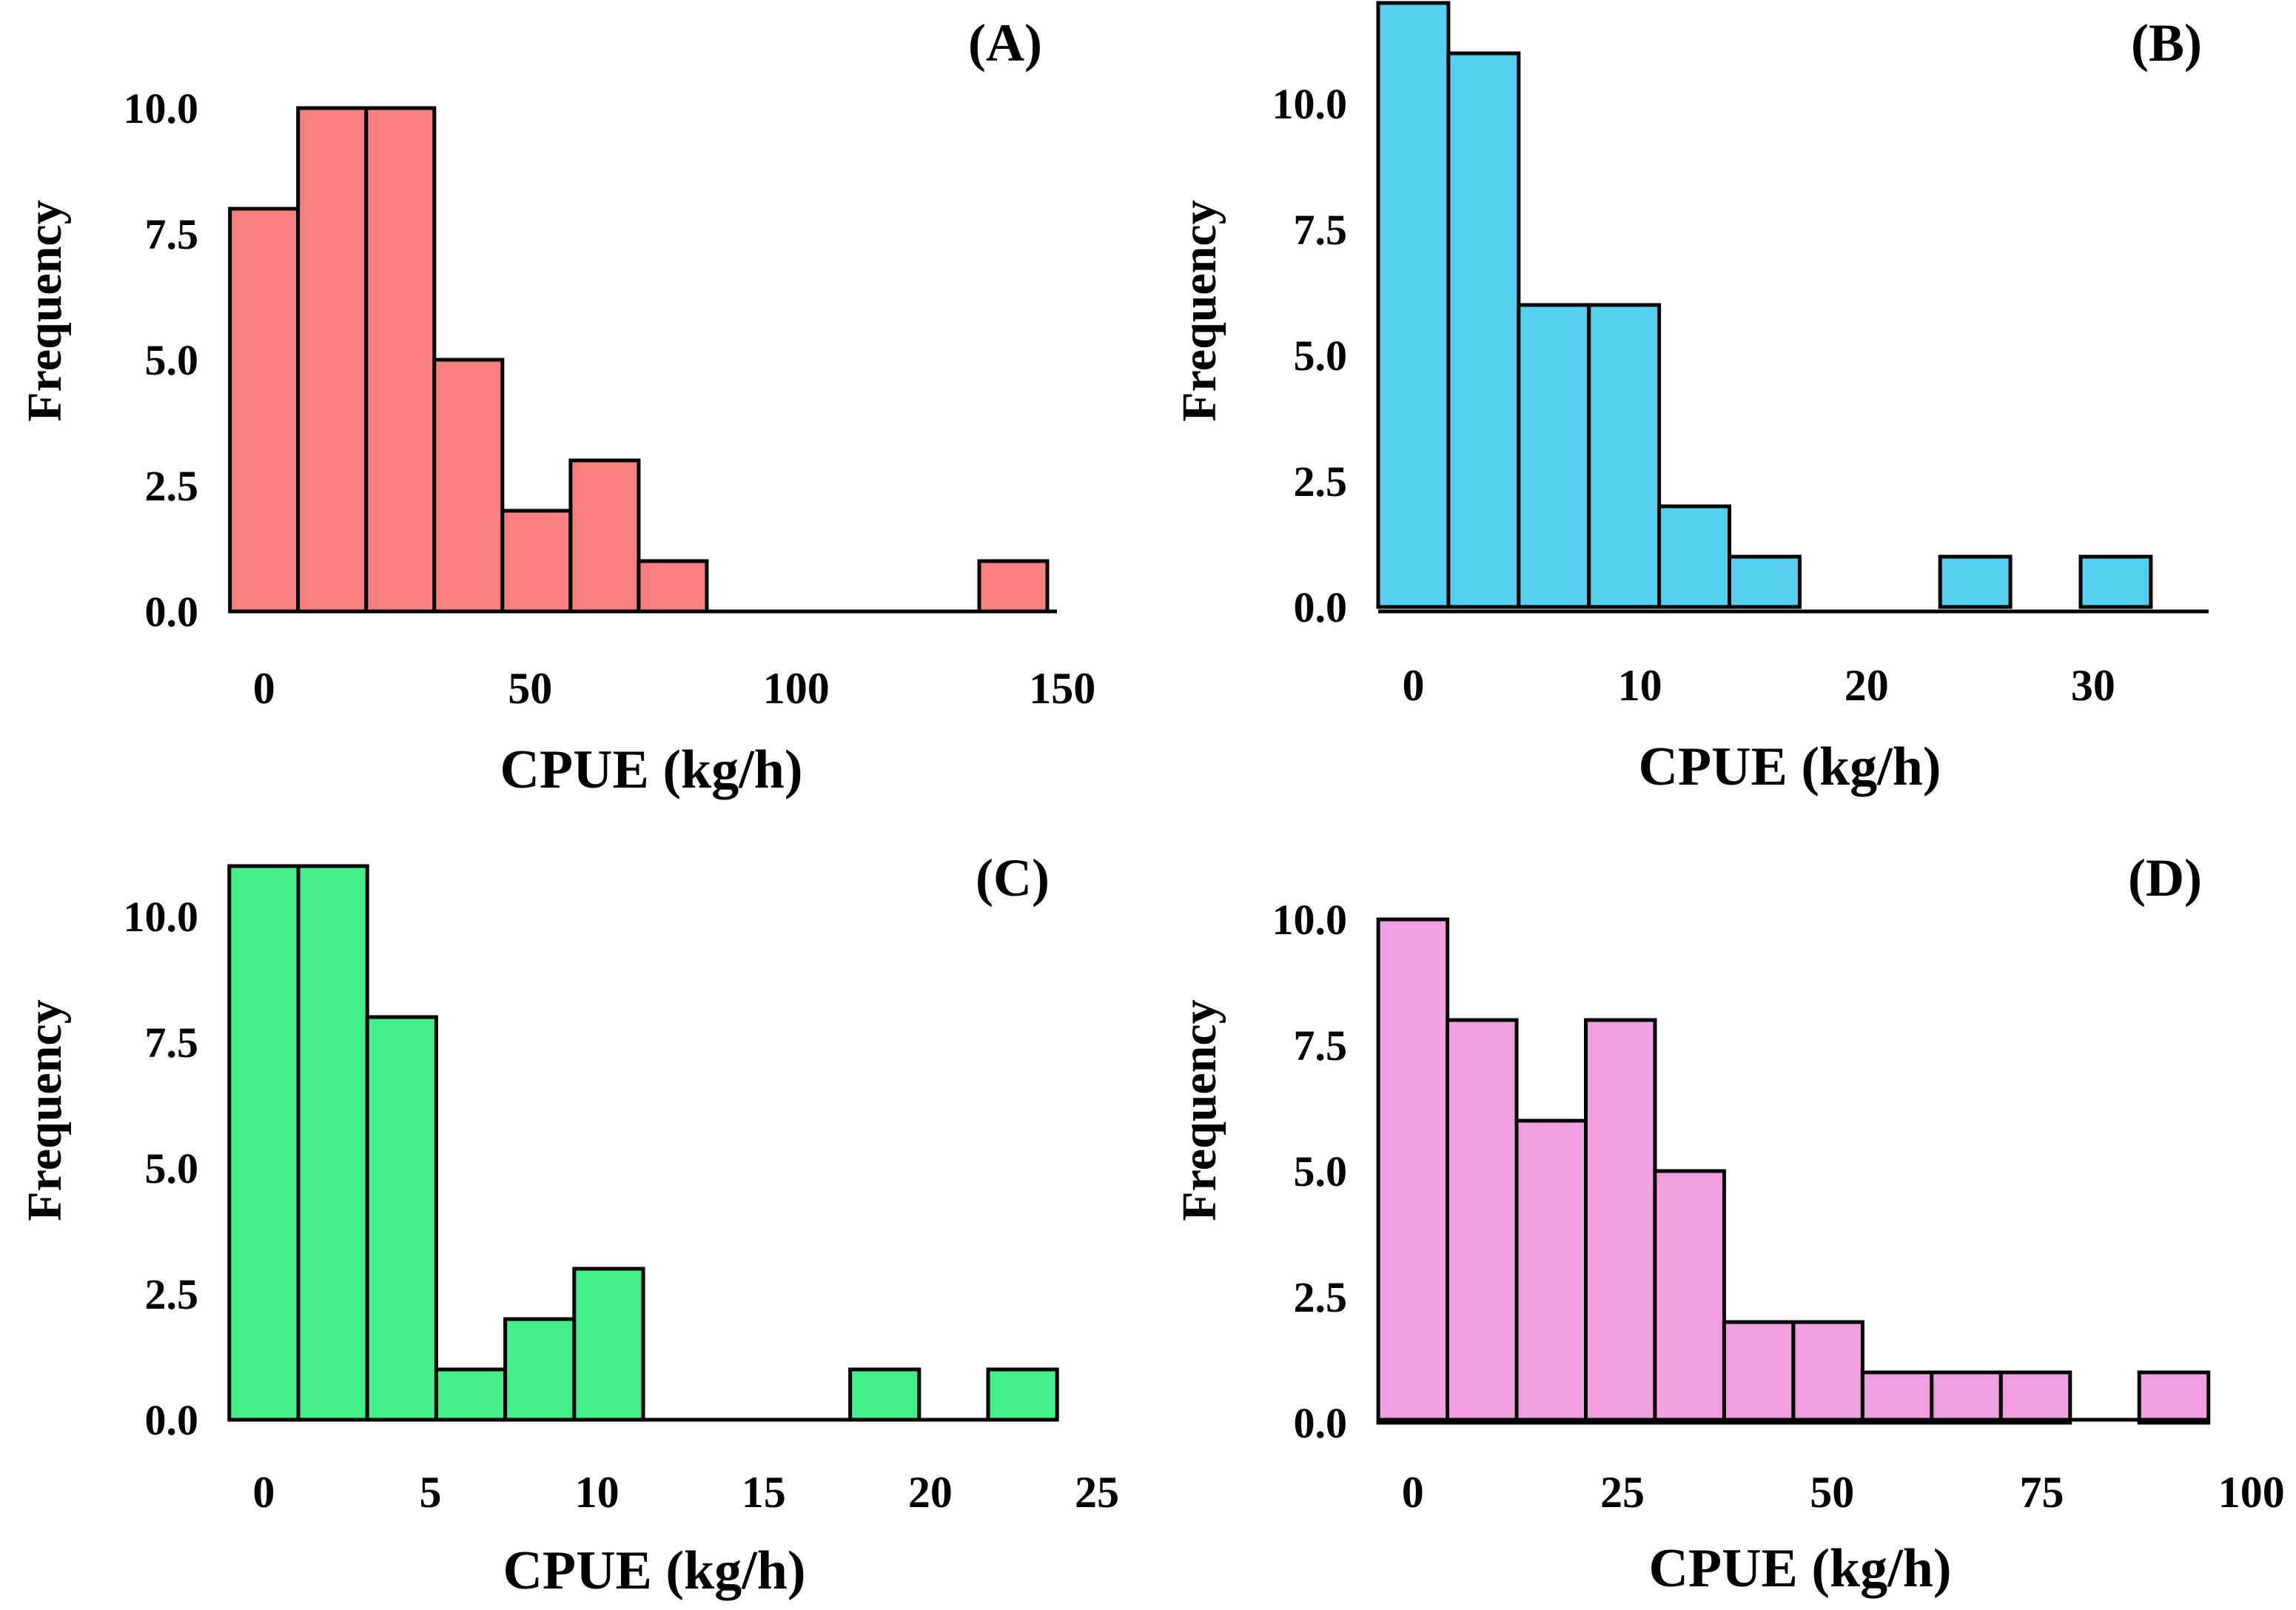 The image size is (2296, 1610). Describe the element at coordinates (1310, 104) in the screenshot. I see `panel-b-y-tick-label: 10.0` at that location.